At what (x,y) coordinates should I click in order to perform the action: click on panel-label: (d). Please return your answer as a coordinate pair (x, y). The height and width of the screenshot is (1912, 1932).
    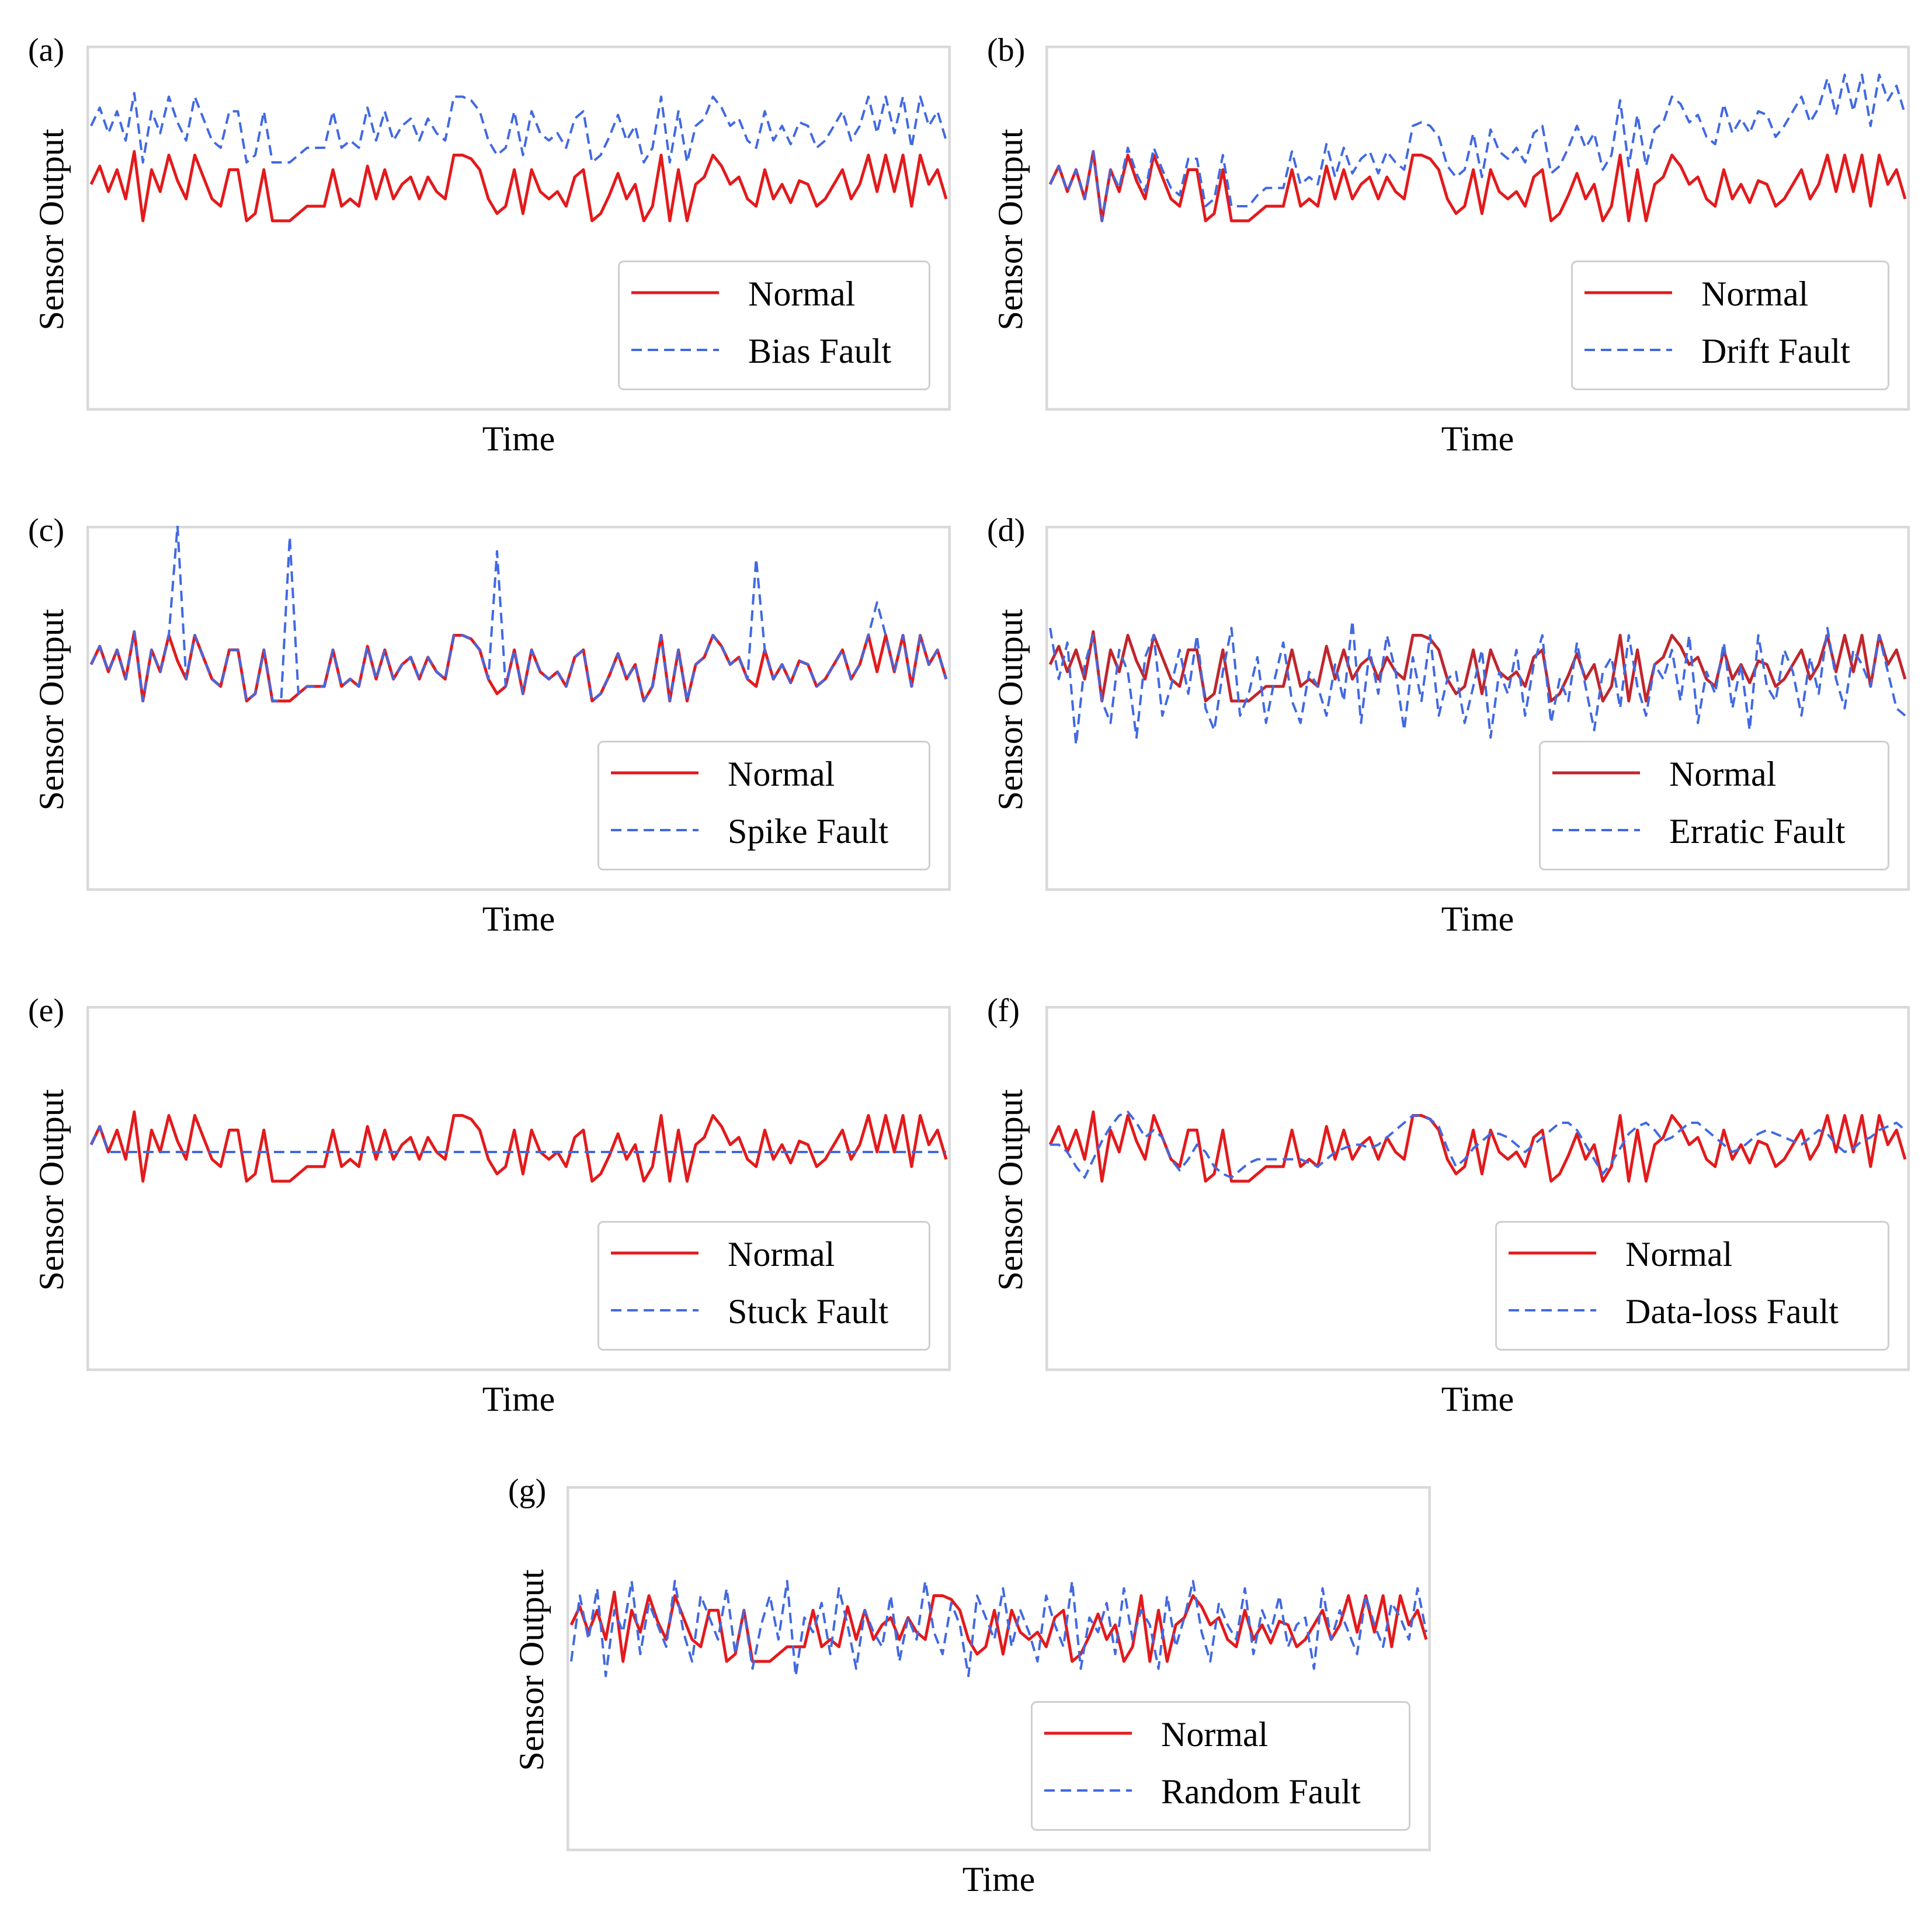
    Looking at the image, I should click on (1007, 530).